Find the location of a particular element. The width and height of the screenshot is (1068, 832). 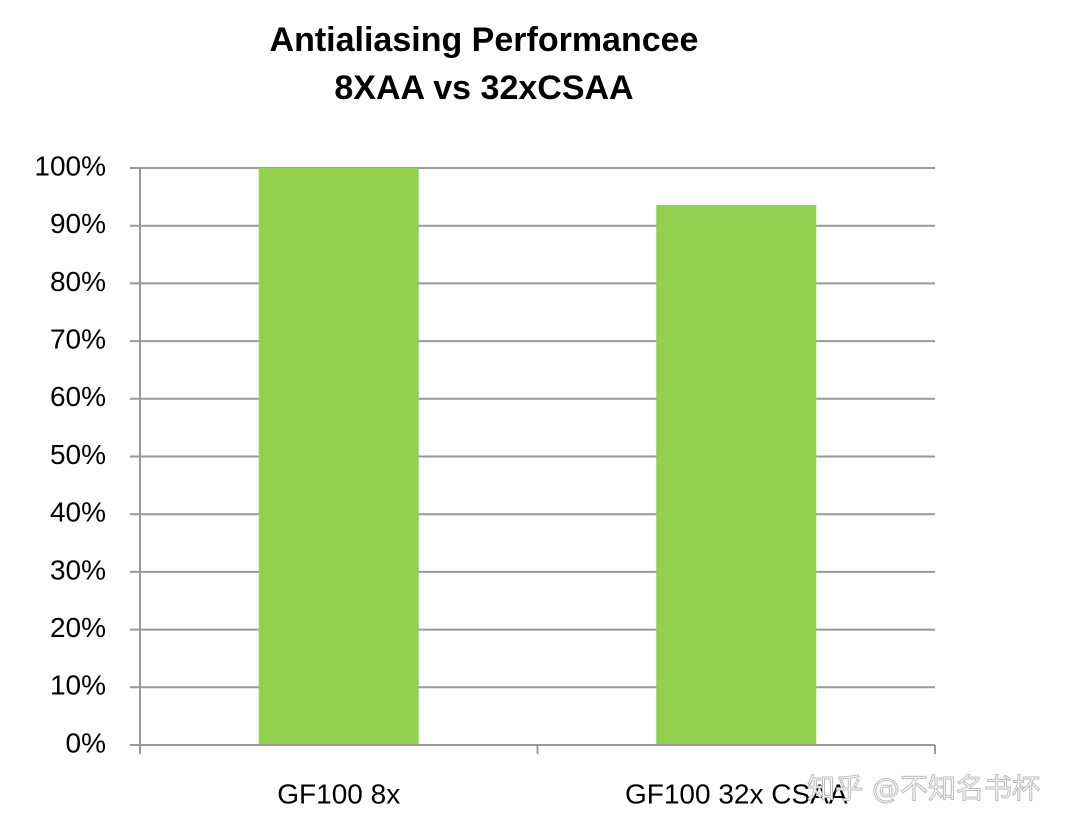

y-tick-label: 50% is located at coordinates (78, 454).